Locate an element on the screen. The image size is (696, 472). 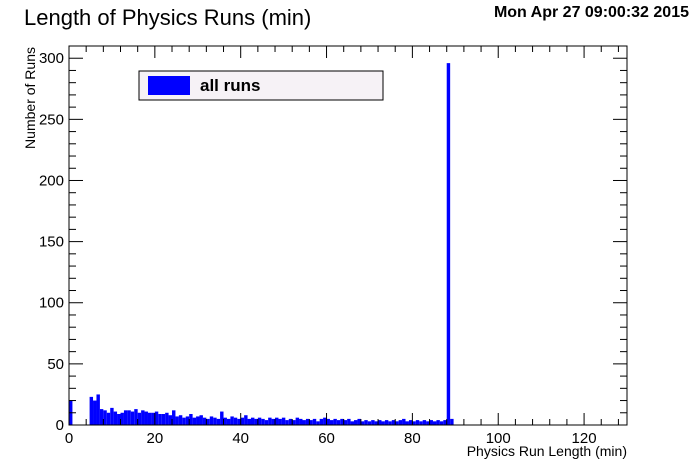
x-axis-title: Physics Run Length (min) is located at coordinates (547, 451).